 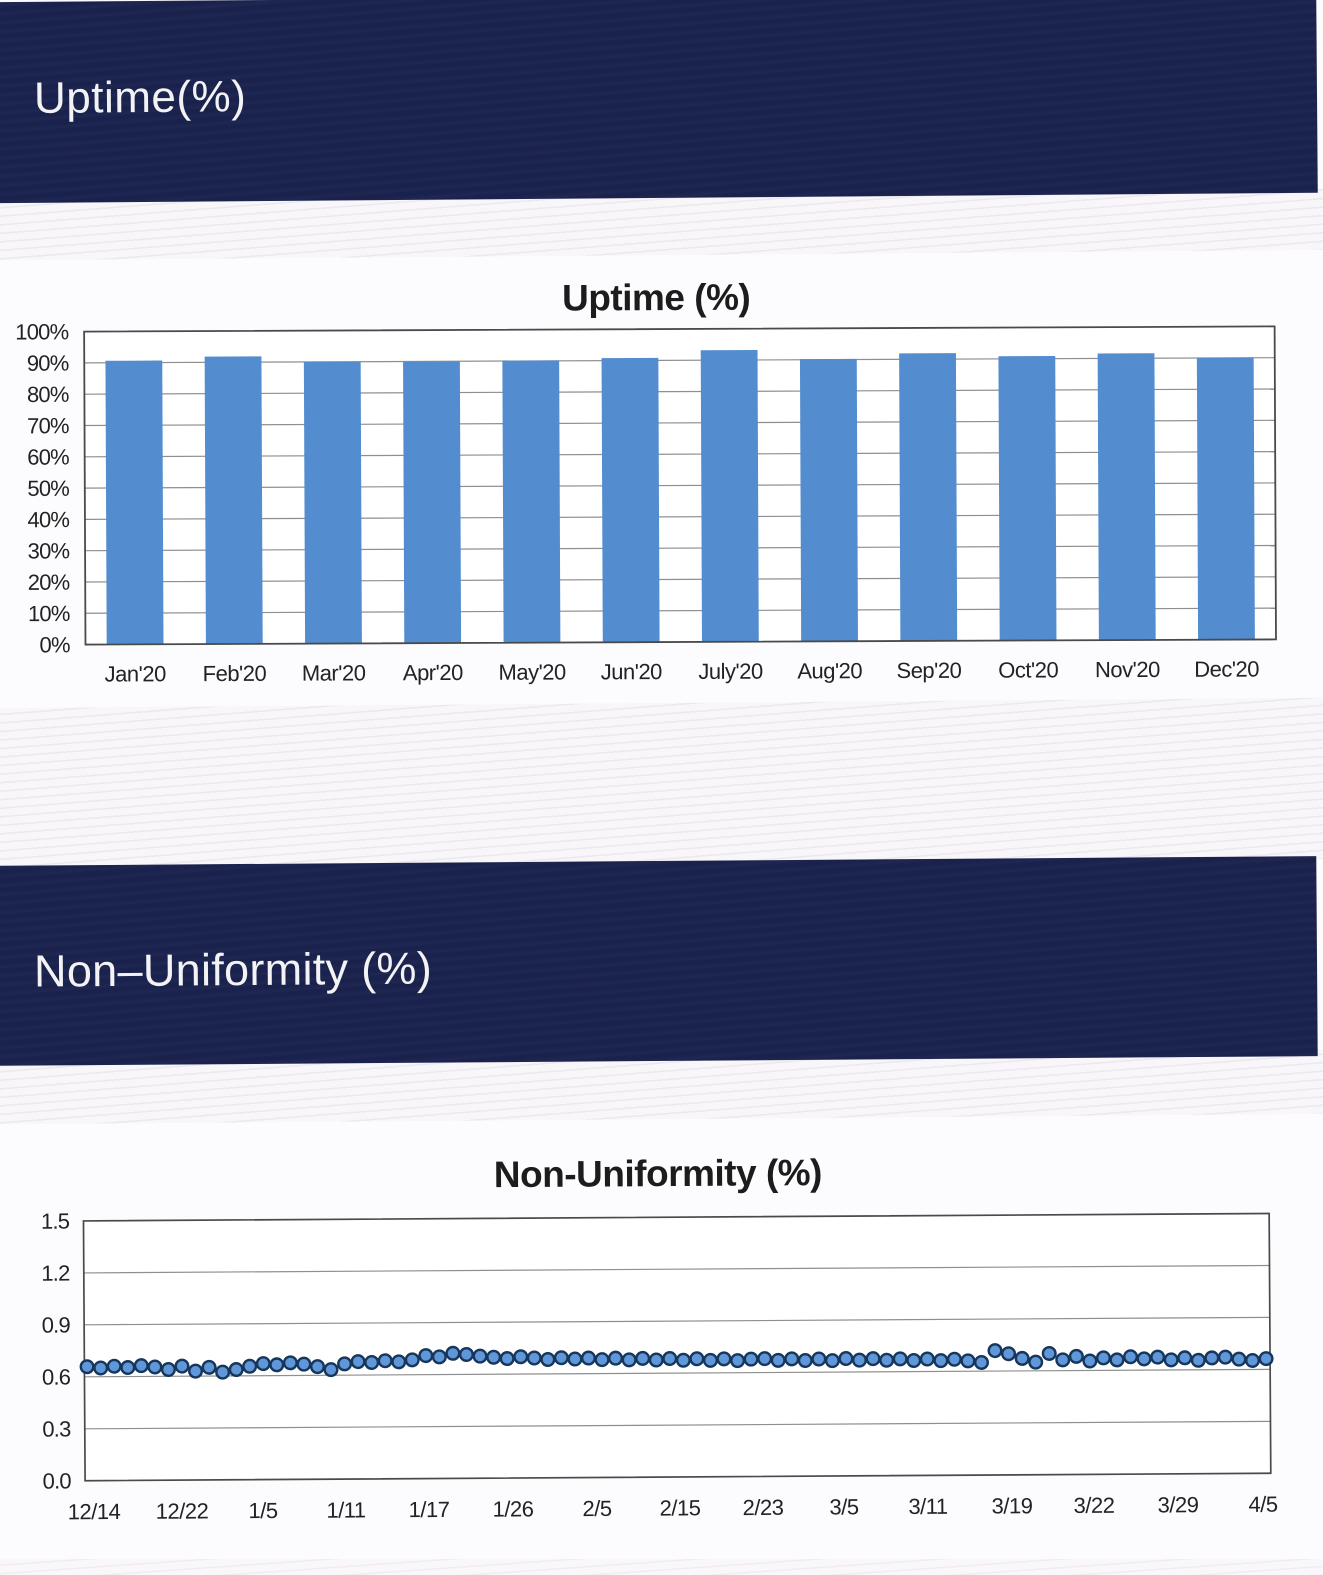 I want to click on svg-text: 1/26, so click(x=513, y=1508).